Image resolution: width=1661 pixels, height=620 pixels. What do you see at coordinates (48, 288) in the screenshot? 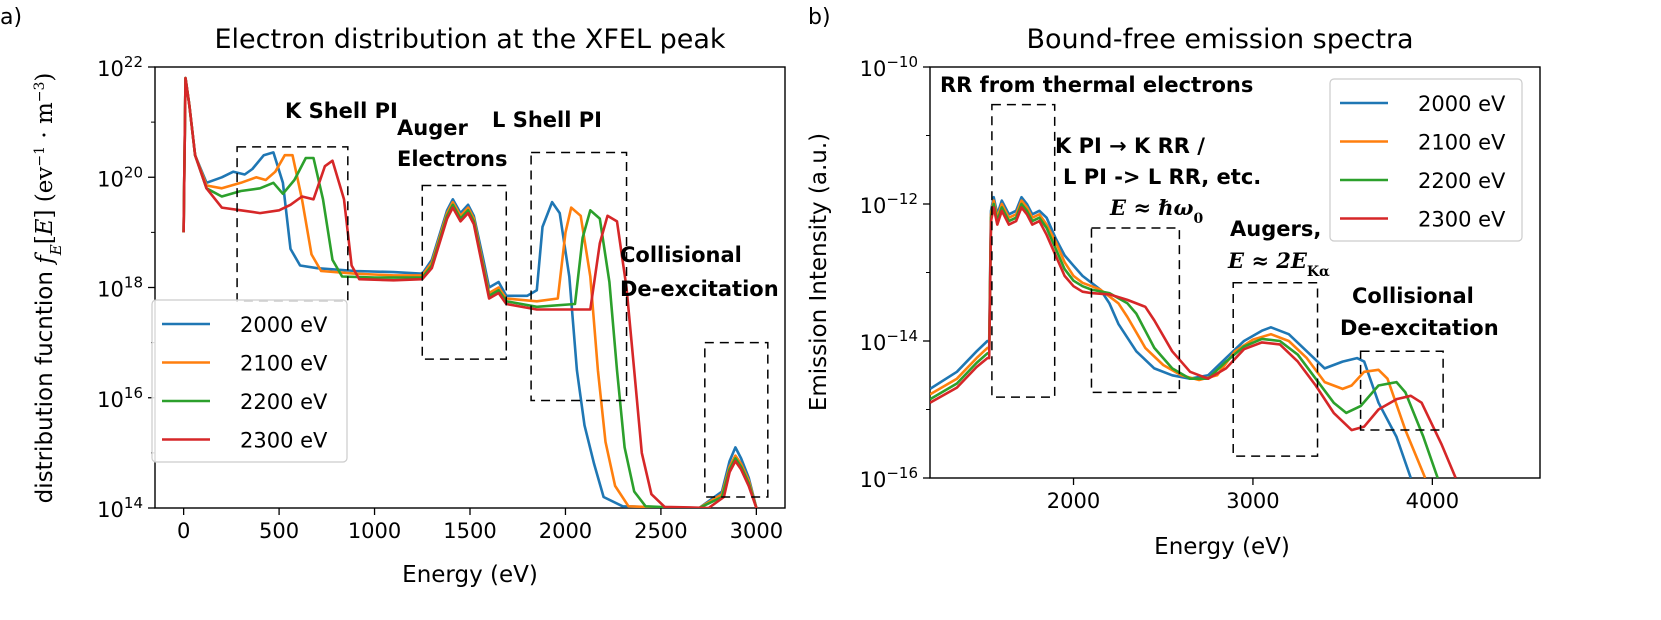
I see `panel-a-ylabel: distribution fucntion fE[E] (ev−1 · m−3)` at bounding box center [48, 288].